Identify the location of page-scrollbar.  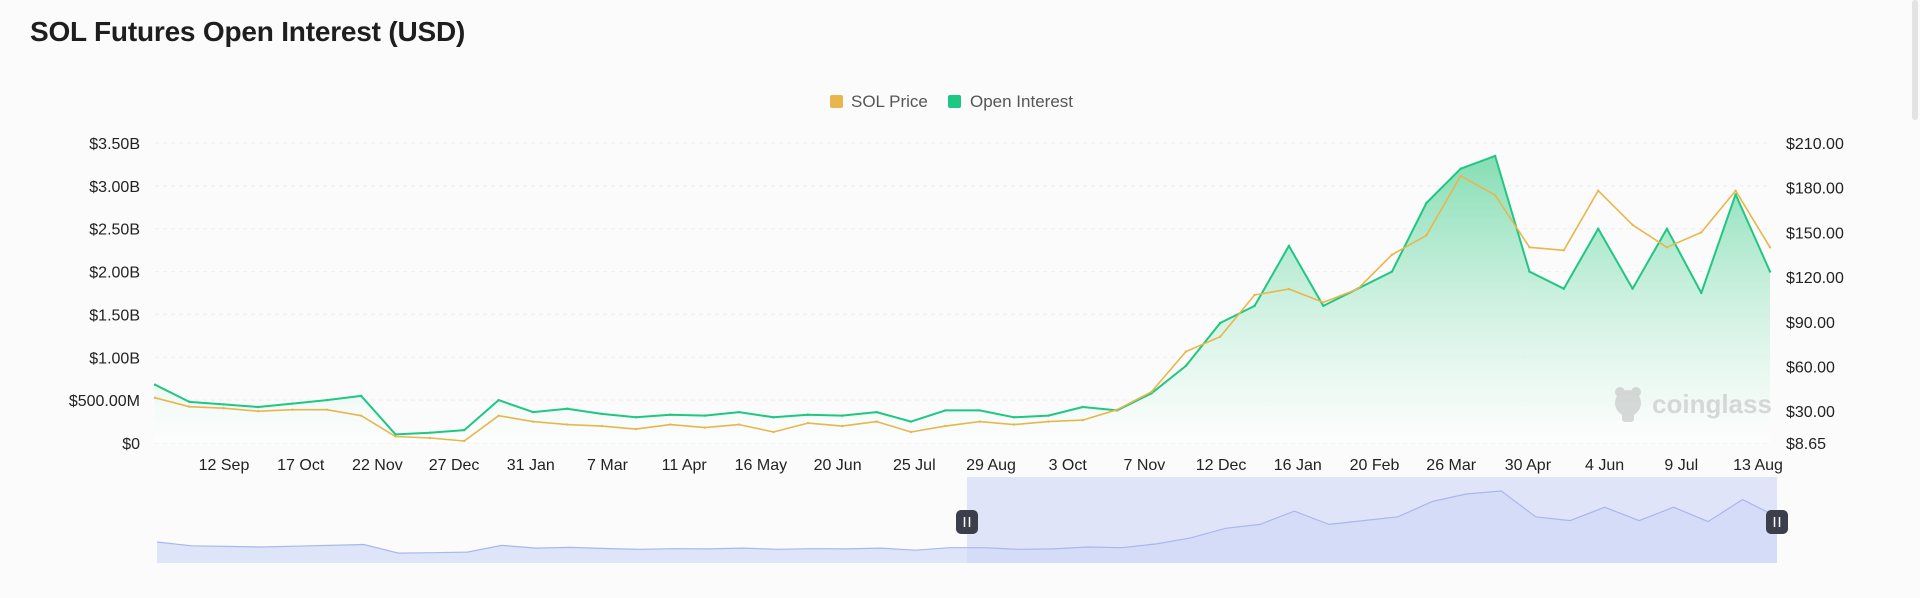
(1915, 60).